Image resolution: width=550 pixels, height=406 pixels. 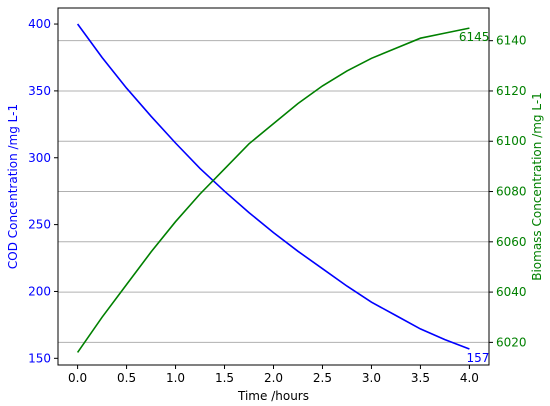 I want to click on x-tick-label: 1.5, so click(x=224, y=378).